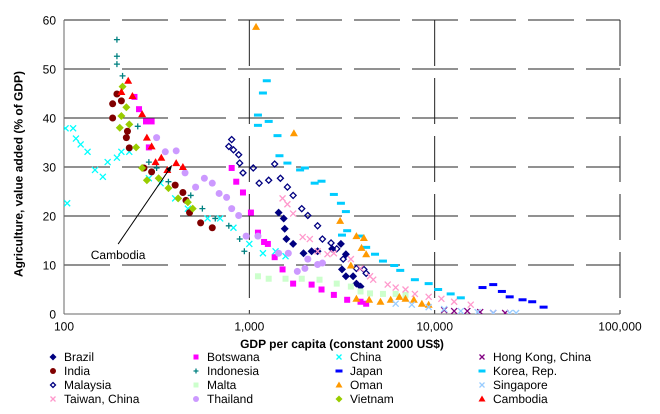 This screenshot has width=660, height=414. Describe the element at coordinates (230, 399) in the screenshot. I see `legend-label: Thailand` at that location.